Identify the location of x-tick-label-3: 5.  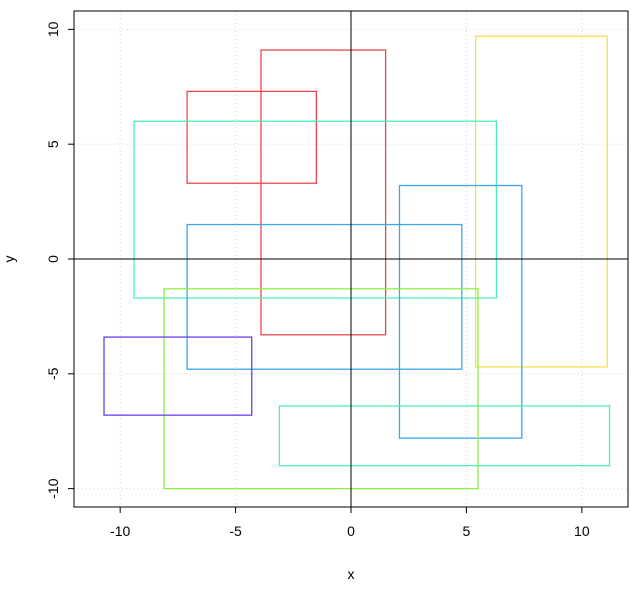
(467, 531).